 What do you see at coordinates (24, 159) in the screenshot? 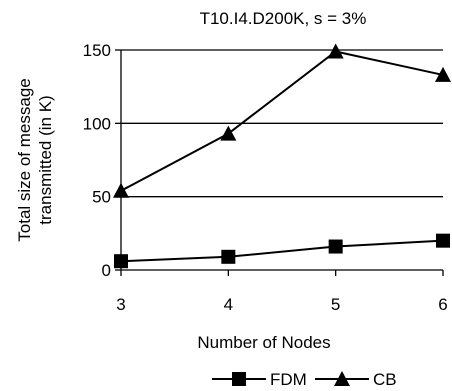
I see `y-axis-label-line-1: Total size of message` at bounding box center [24, 159].